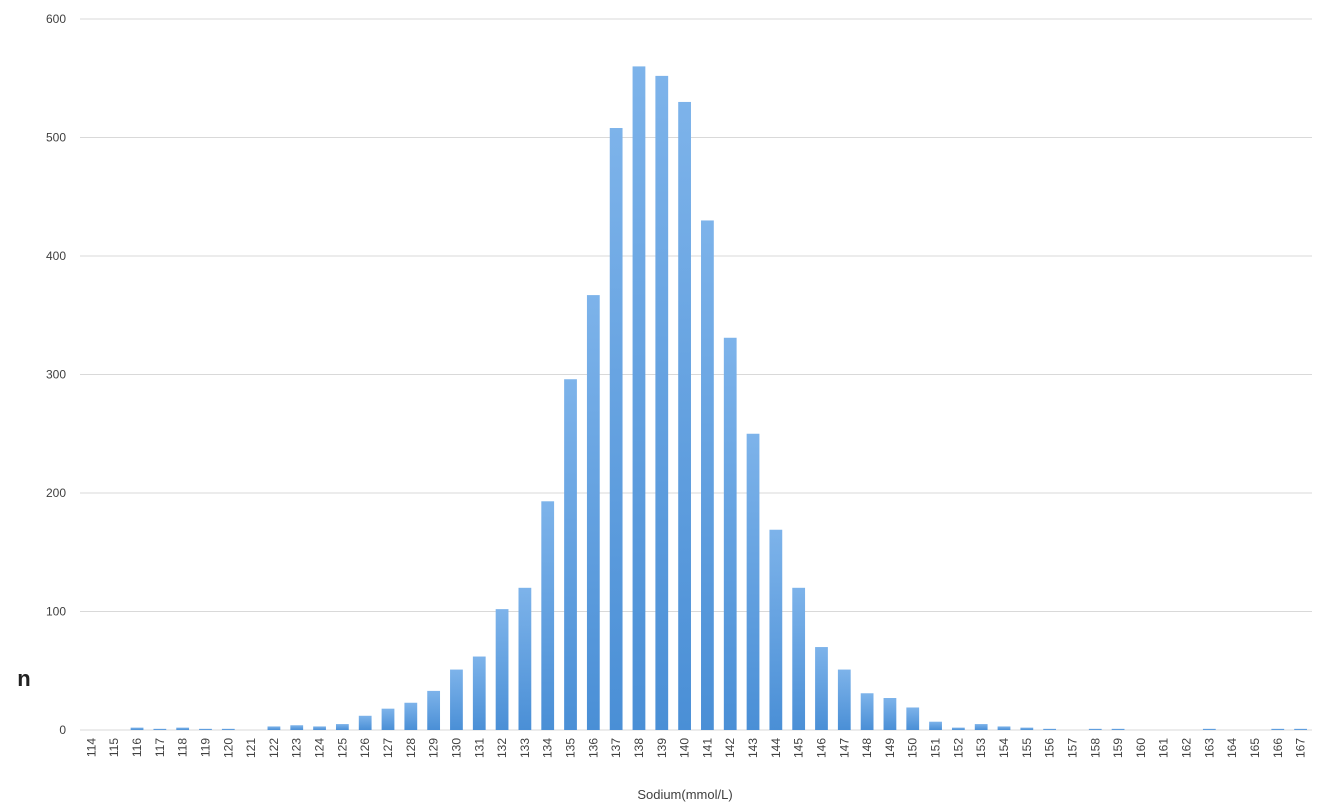 This screenshot has width=1325, height=809. Describe the element at coordinates (1095, 748) in the screenshot. I see `x-tick-label: 158` at that location.